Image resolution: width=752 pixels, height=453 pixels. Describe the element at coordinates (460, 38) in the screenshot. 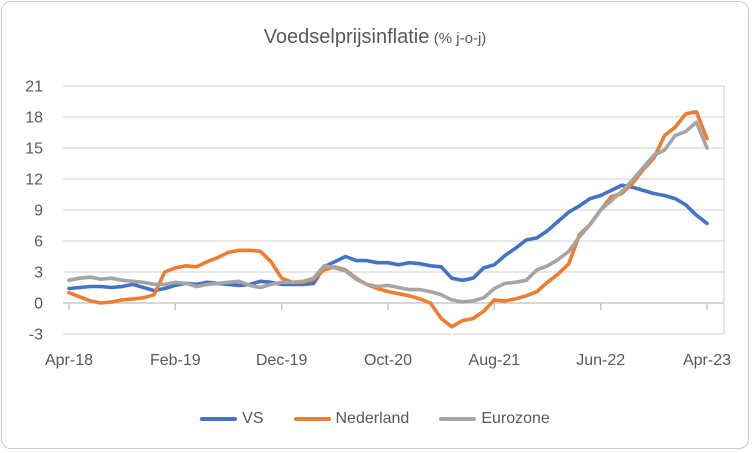

I see `chart-title-units: (% j-o-j)` at that location.